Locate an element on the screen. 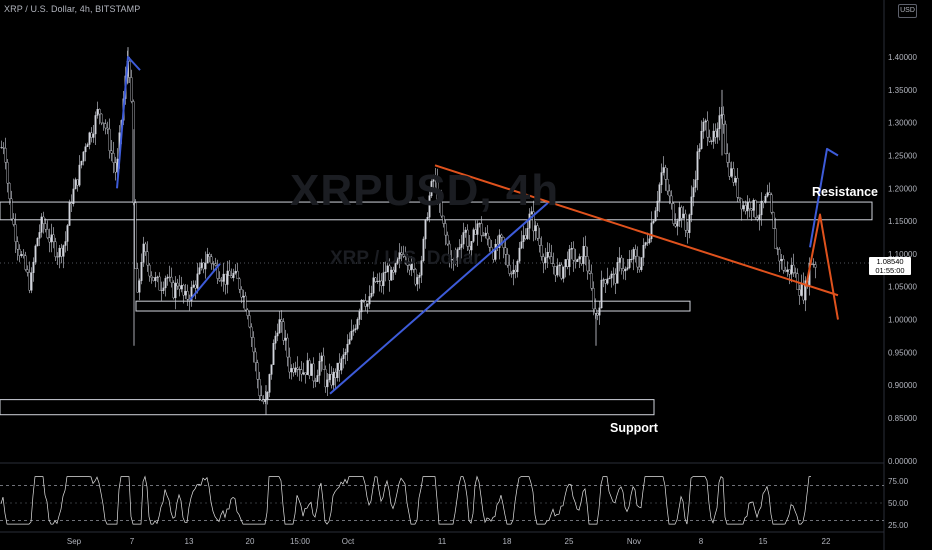 The width and height of the screenshot is (932, 550). rsi-tick-label: 25.00 is located at coordinates (898, 525).